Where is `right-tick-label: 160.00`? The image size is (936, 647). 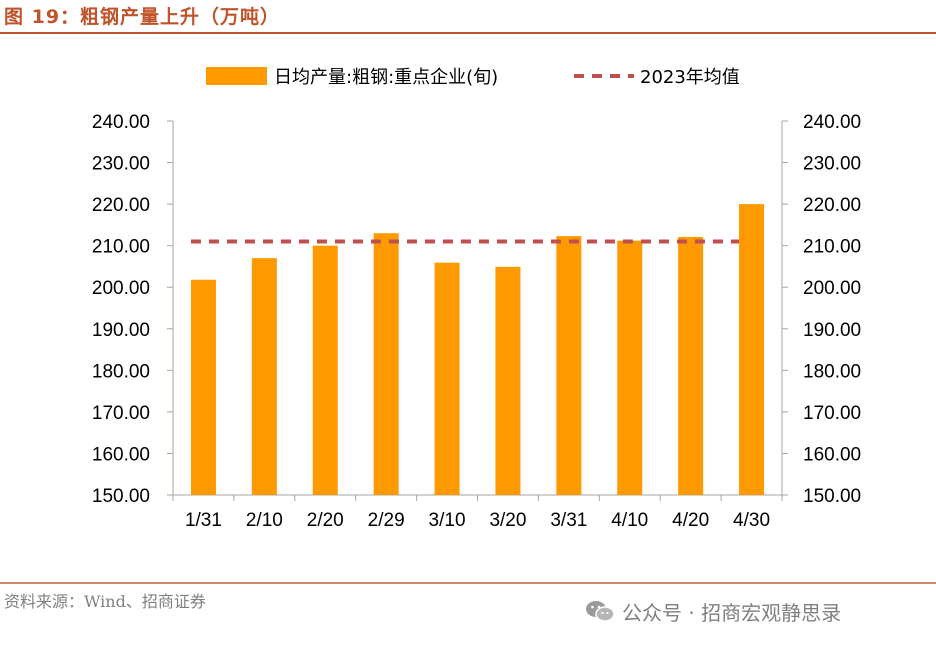 right-tick-label: 160.00 is located at coordinates (832, 454).